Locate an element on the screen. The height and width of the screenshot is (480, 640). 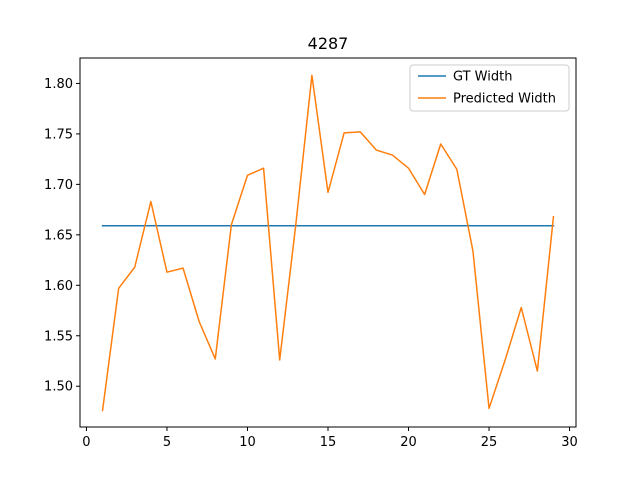
x-tick-label: 5 is located at coordinates (167, 442).